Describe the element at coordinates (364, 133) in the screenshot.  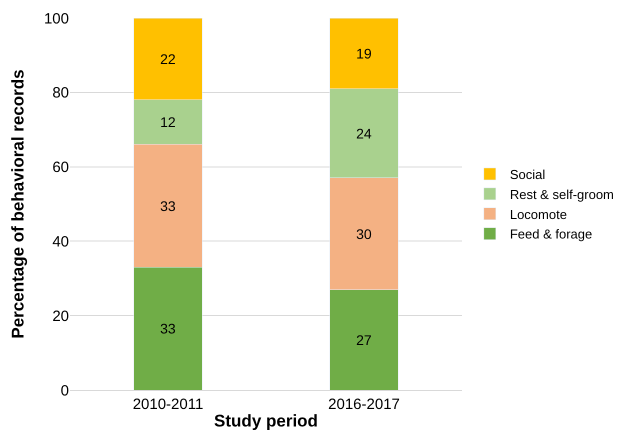
I see `data-label: 24` at that location.